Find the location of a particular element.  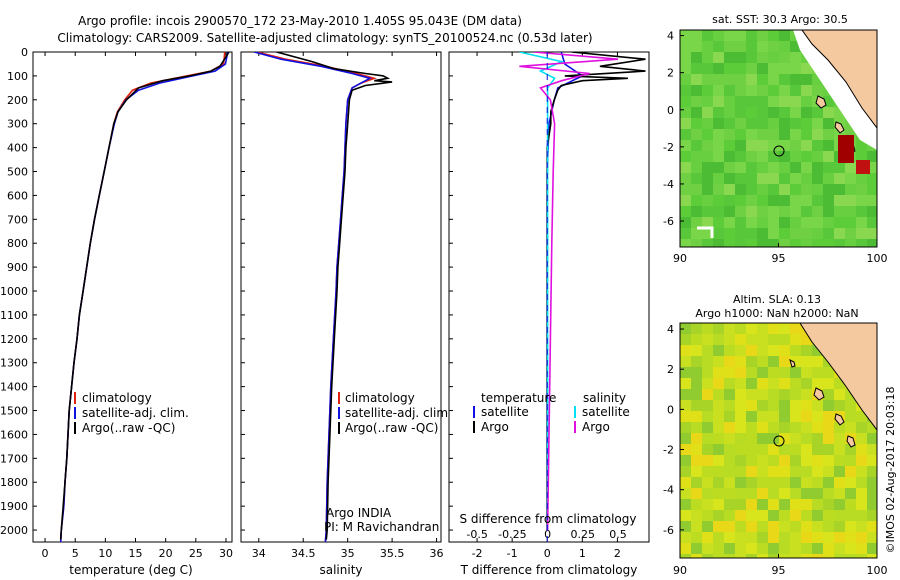

depth-tick-label: 500 is located at coordinates (17, 172).